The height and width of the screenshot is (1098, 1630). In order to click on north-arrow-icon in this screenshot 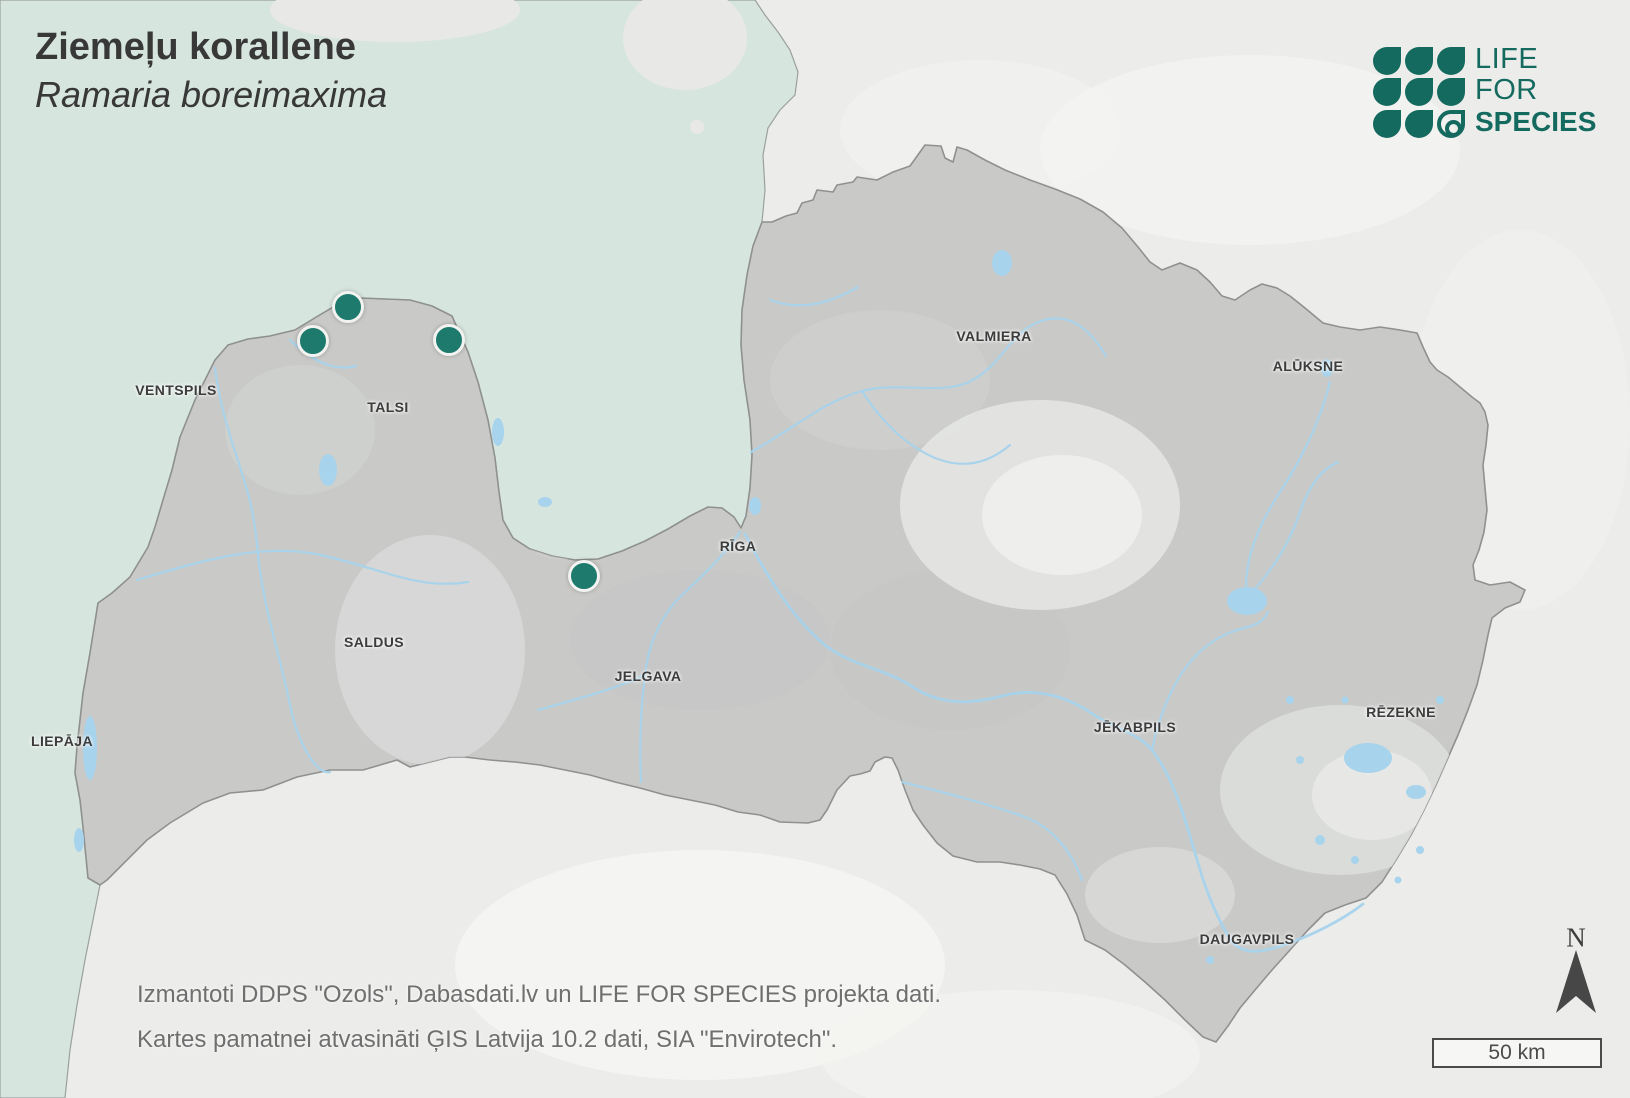, I will do `click(1576, 981)`.